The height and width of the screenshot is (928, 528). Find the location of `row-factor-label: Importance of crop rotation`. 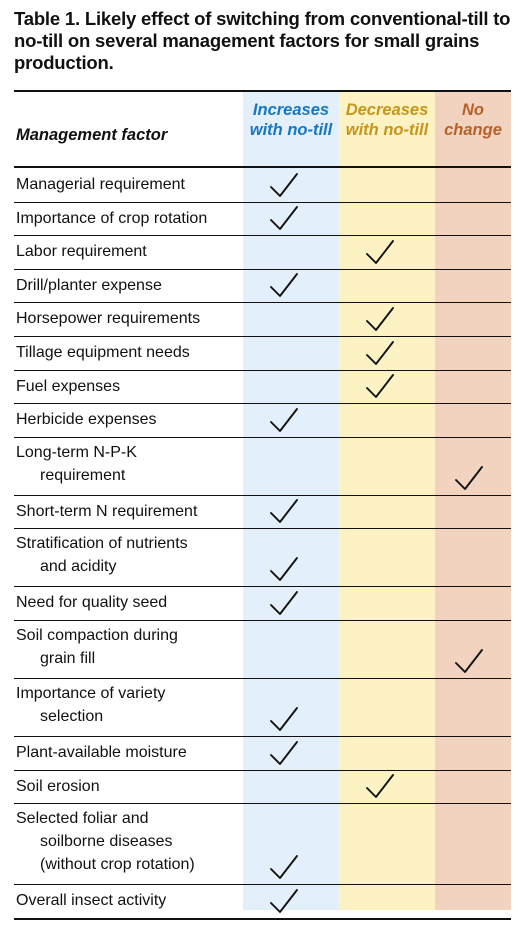

row-factor-label: Importance of crop rotation is located at coordinates (128, 218).